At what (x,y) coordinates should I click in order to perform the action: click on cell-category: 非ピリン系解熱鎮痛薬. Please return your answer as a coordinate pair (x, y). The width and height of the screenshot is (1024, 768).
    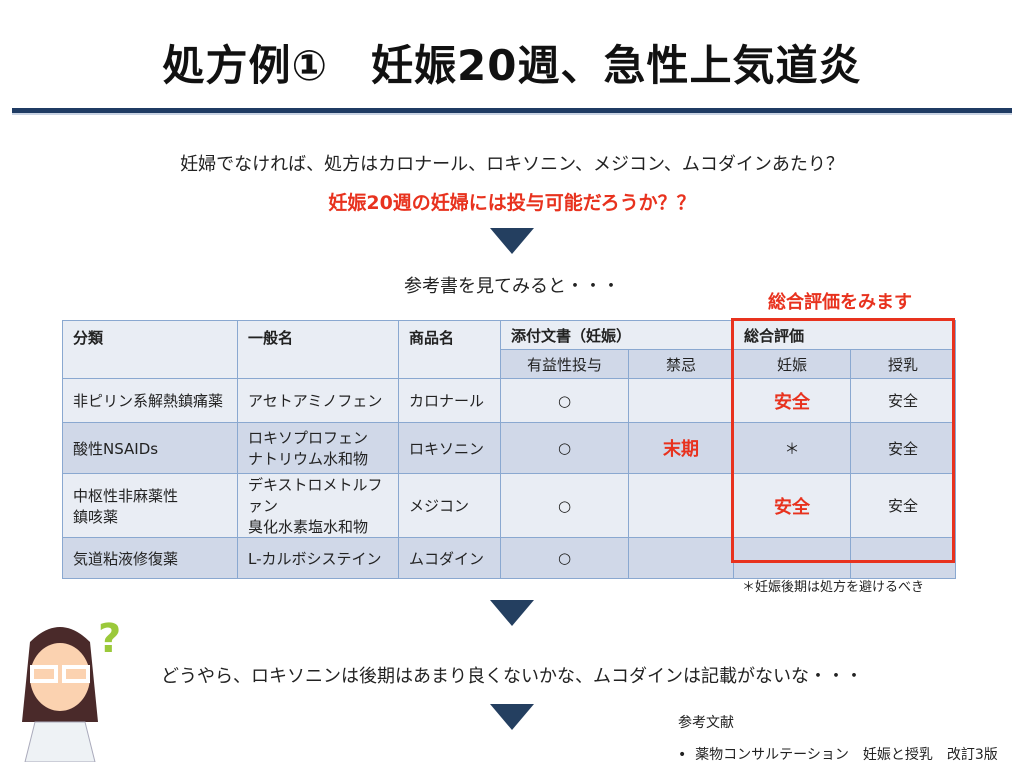
    Looking at the image, I should click on (150, 400).